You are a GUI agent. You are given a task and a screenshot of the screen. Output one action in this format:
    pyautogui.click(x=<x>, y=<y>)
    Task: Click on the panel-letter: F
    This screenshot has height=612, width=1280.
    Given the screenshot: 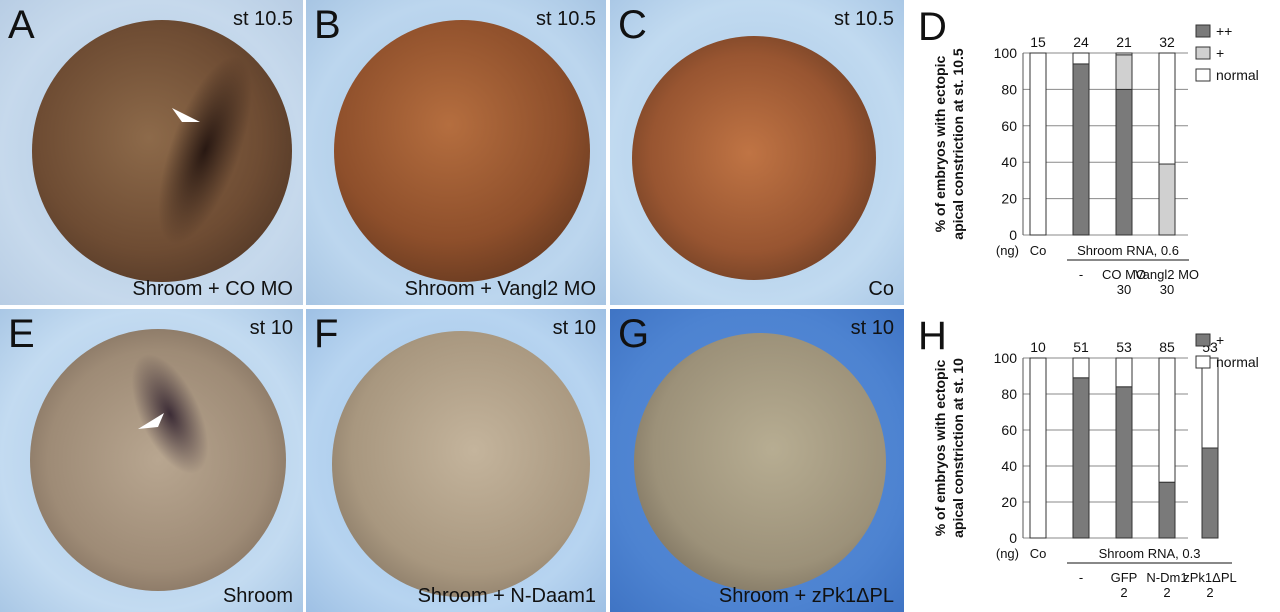 What is the action you would take?
    pyautogui.click(x=326, y=334)
    